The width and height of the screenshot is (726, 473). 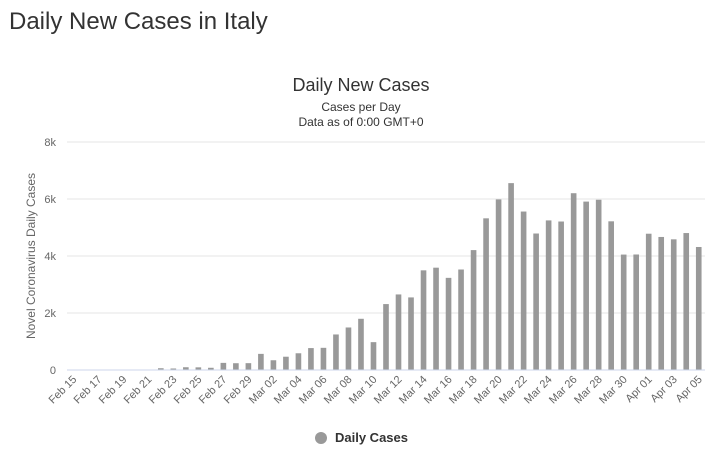 I want to click on y-tick-label: 2k, so click(x=50, y=314).